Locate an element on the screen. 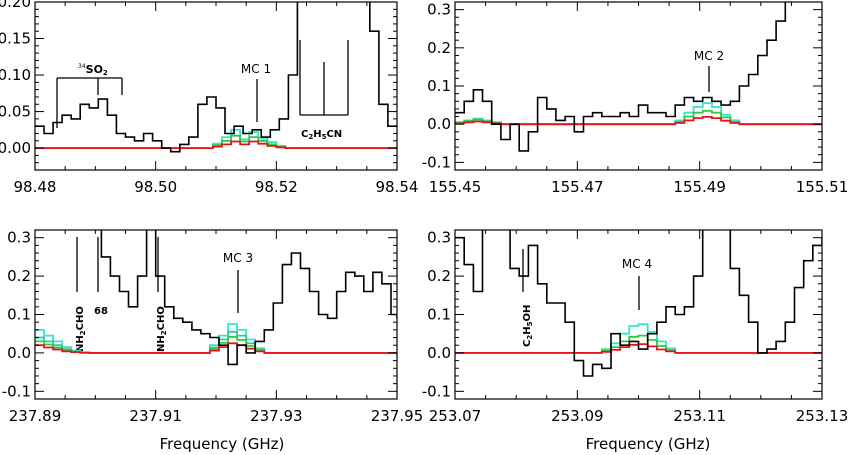 This screenshot has width=850, height=455. xlabel-right: Frequency (GHz) is located at coordinates (648, 444).